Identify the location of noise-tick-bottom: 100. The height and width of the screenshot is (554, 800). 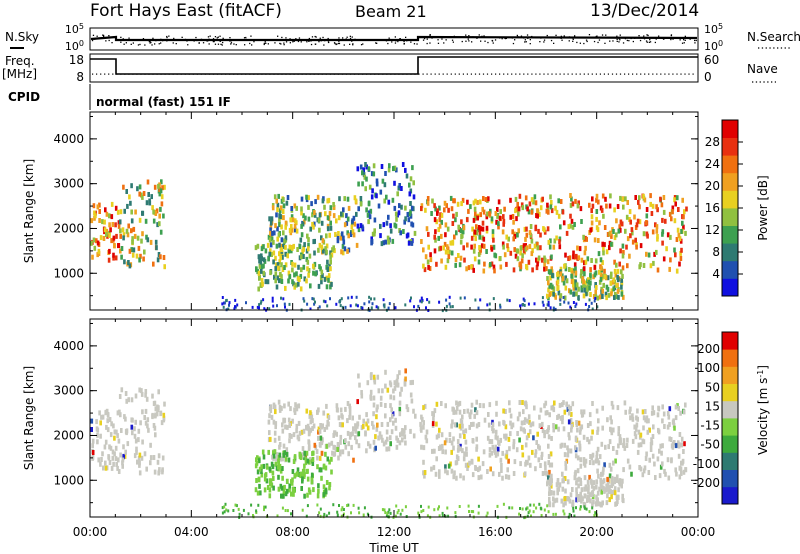
(74, 46).